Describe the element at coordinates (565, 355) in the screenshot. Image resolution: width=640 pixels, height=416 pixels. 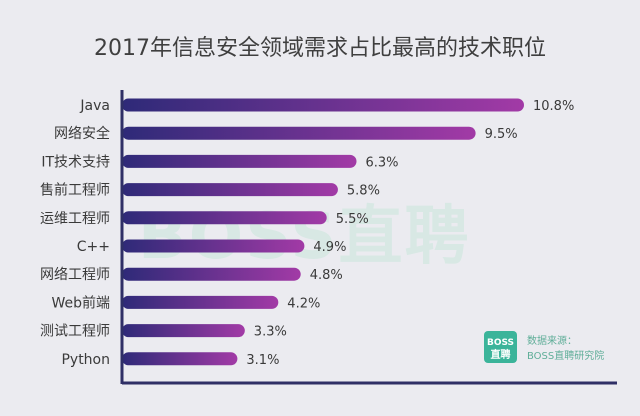
I see `source-name: BOSS直聘研究院` at that location.